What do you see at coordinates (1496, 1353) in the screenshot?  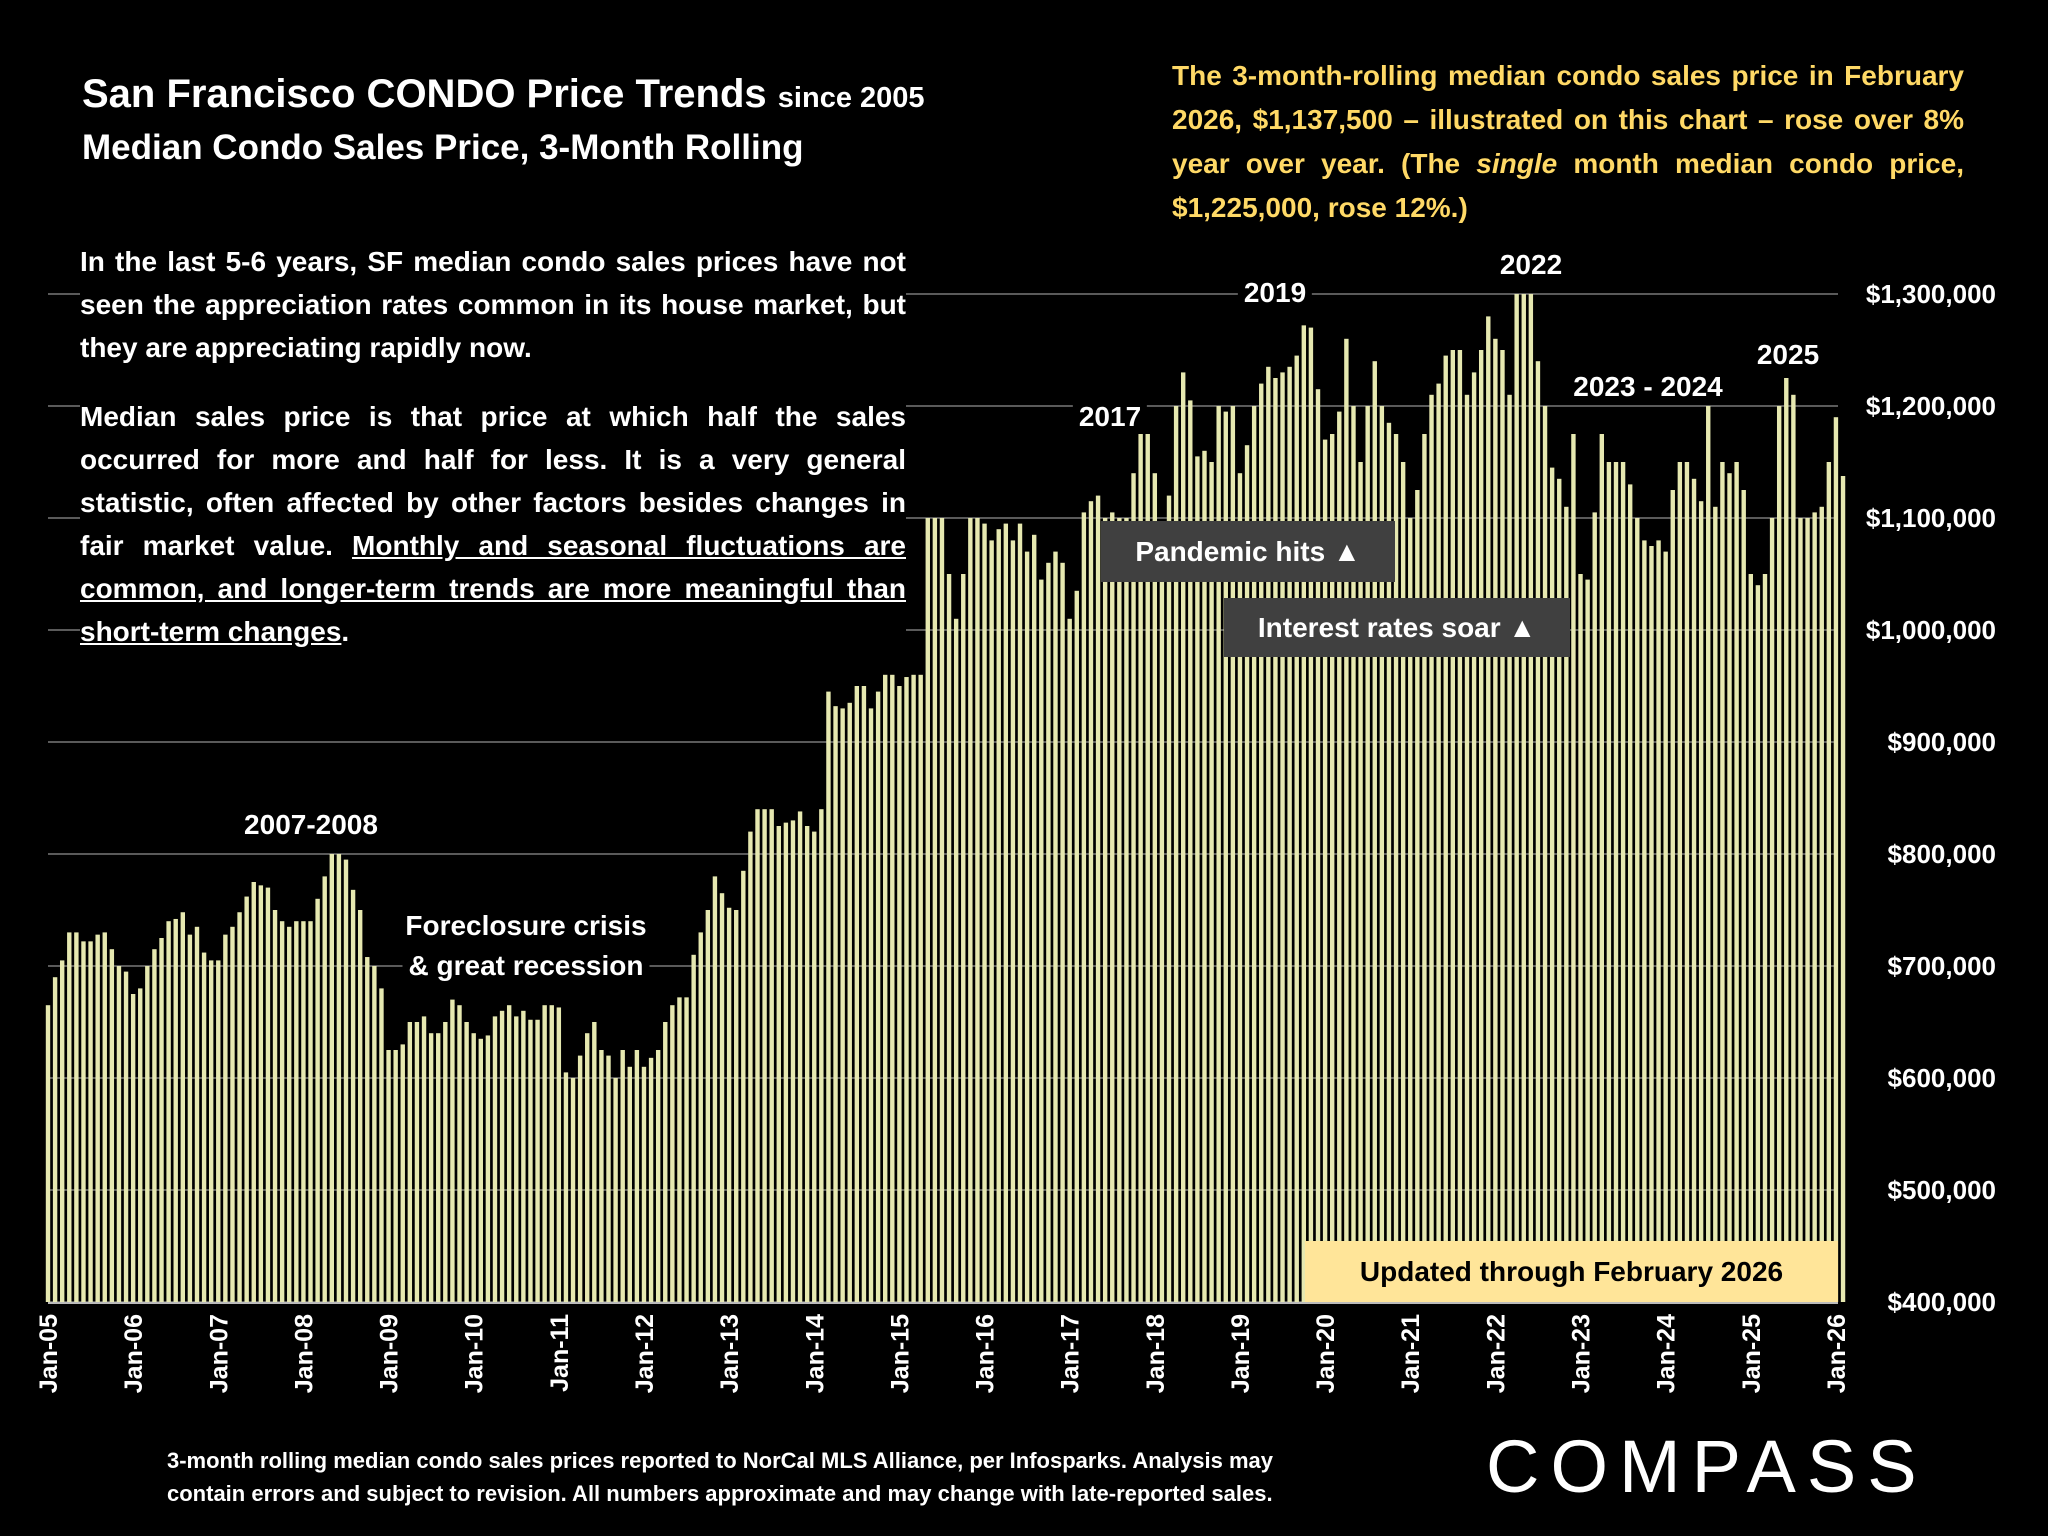 I see `x-tick-label: Jan-22` at bounding box center [1496, 1353].